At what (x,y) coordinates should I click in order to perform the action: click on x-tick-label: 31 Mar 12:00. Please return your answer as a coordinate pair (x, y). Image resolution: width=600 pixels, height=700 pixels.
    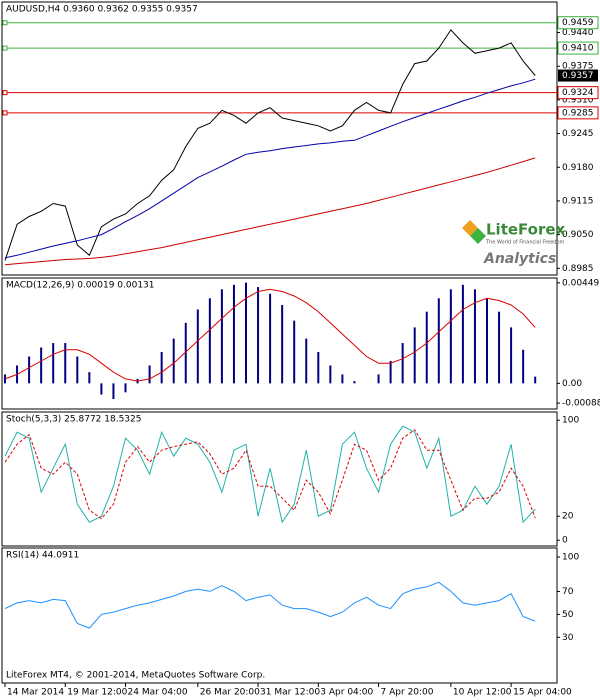
    Looking at the image, I should click on (290, 693).